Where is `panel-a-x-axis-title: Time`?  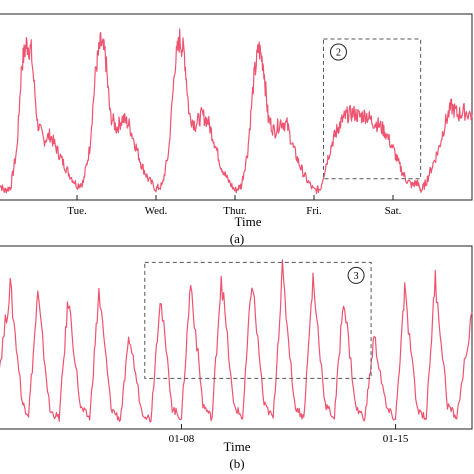 panel-a-x-axis-title: Time is located at coordinates (248, 221).